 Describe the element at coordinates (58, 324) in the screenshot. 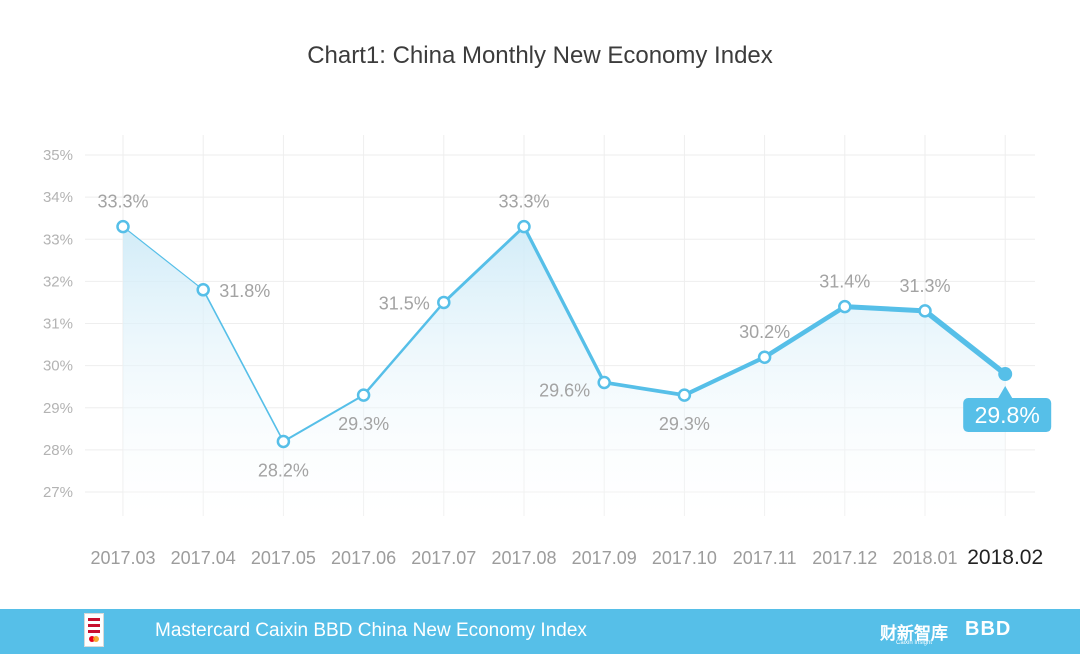

I see `y-tick-label: 31%` at that location.